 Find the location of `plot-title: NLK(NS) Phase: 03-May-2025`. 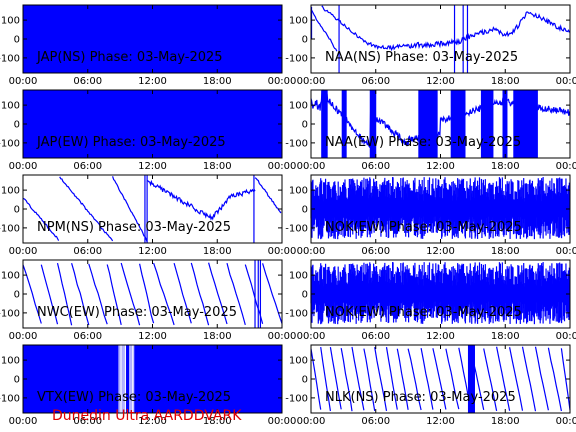

plot-title: NLK(NS) Phase: 03-May-2025 is located at coordinates (420, 397).